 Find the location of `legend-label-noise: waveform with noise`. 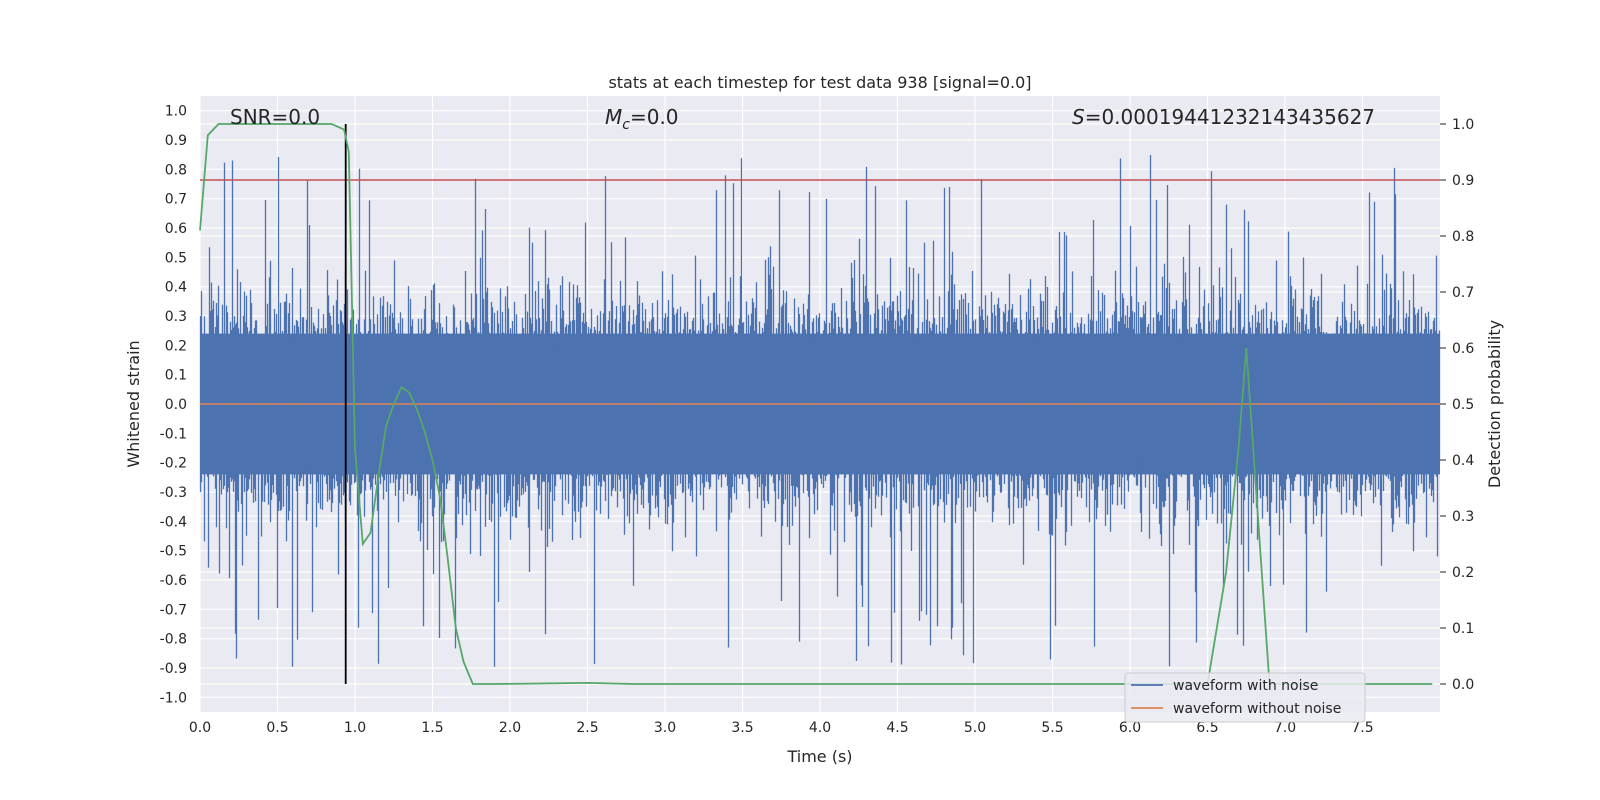

legend-label-noise: waveform with noise is located at coordinates (1245, 686).